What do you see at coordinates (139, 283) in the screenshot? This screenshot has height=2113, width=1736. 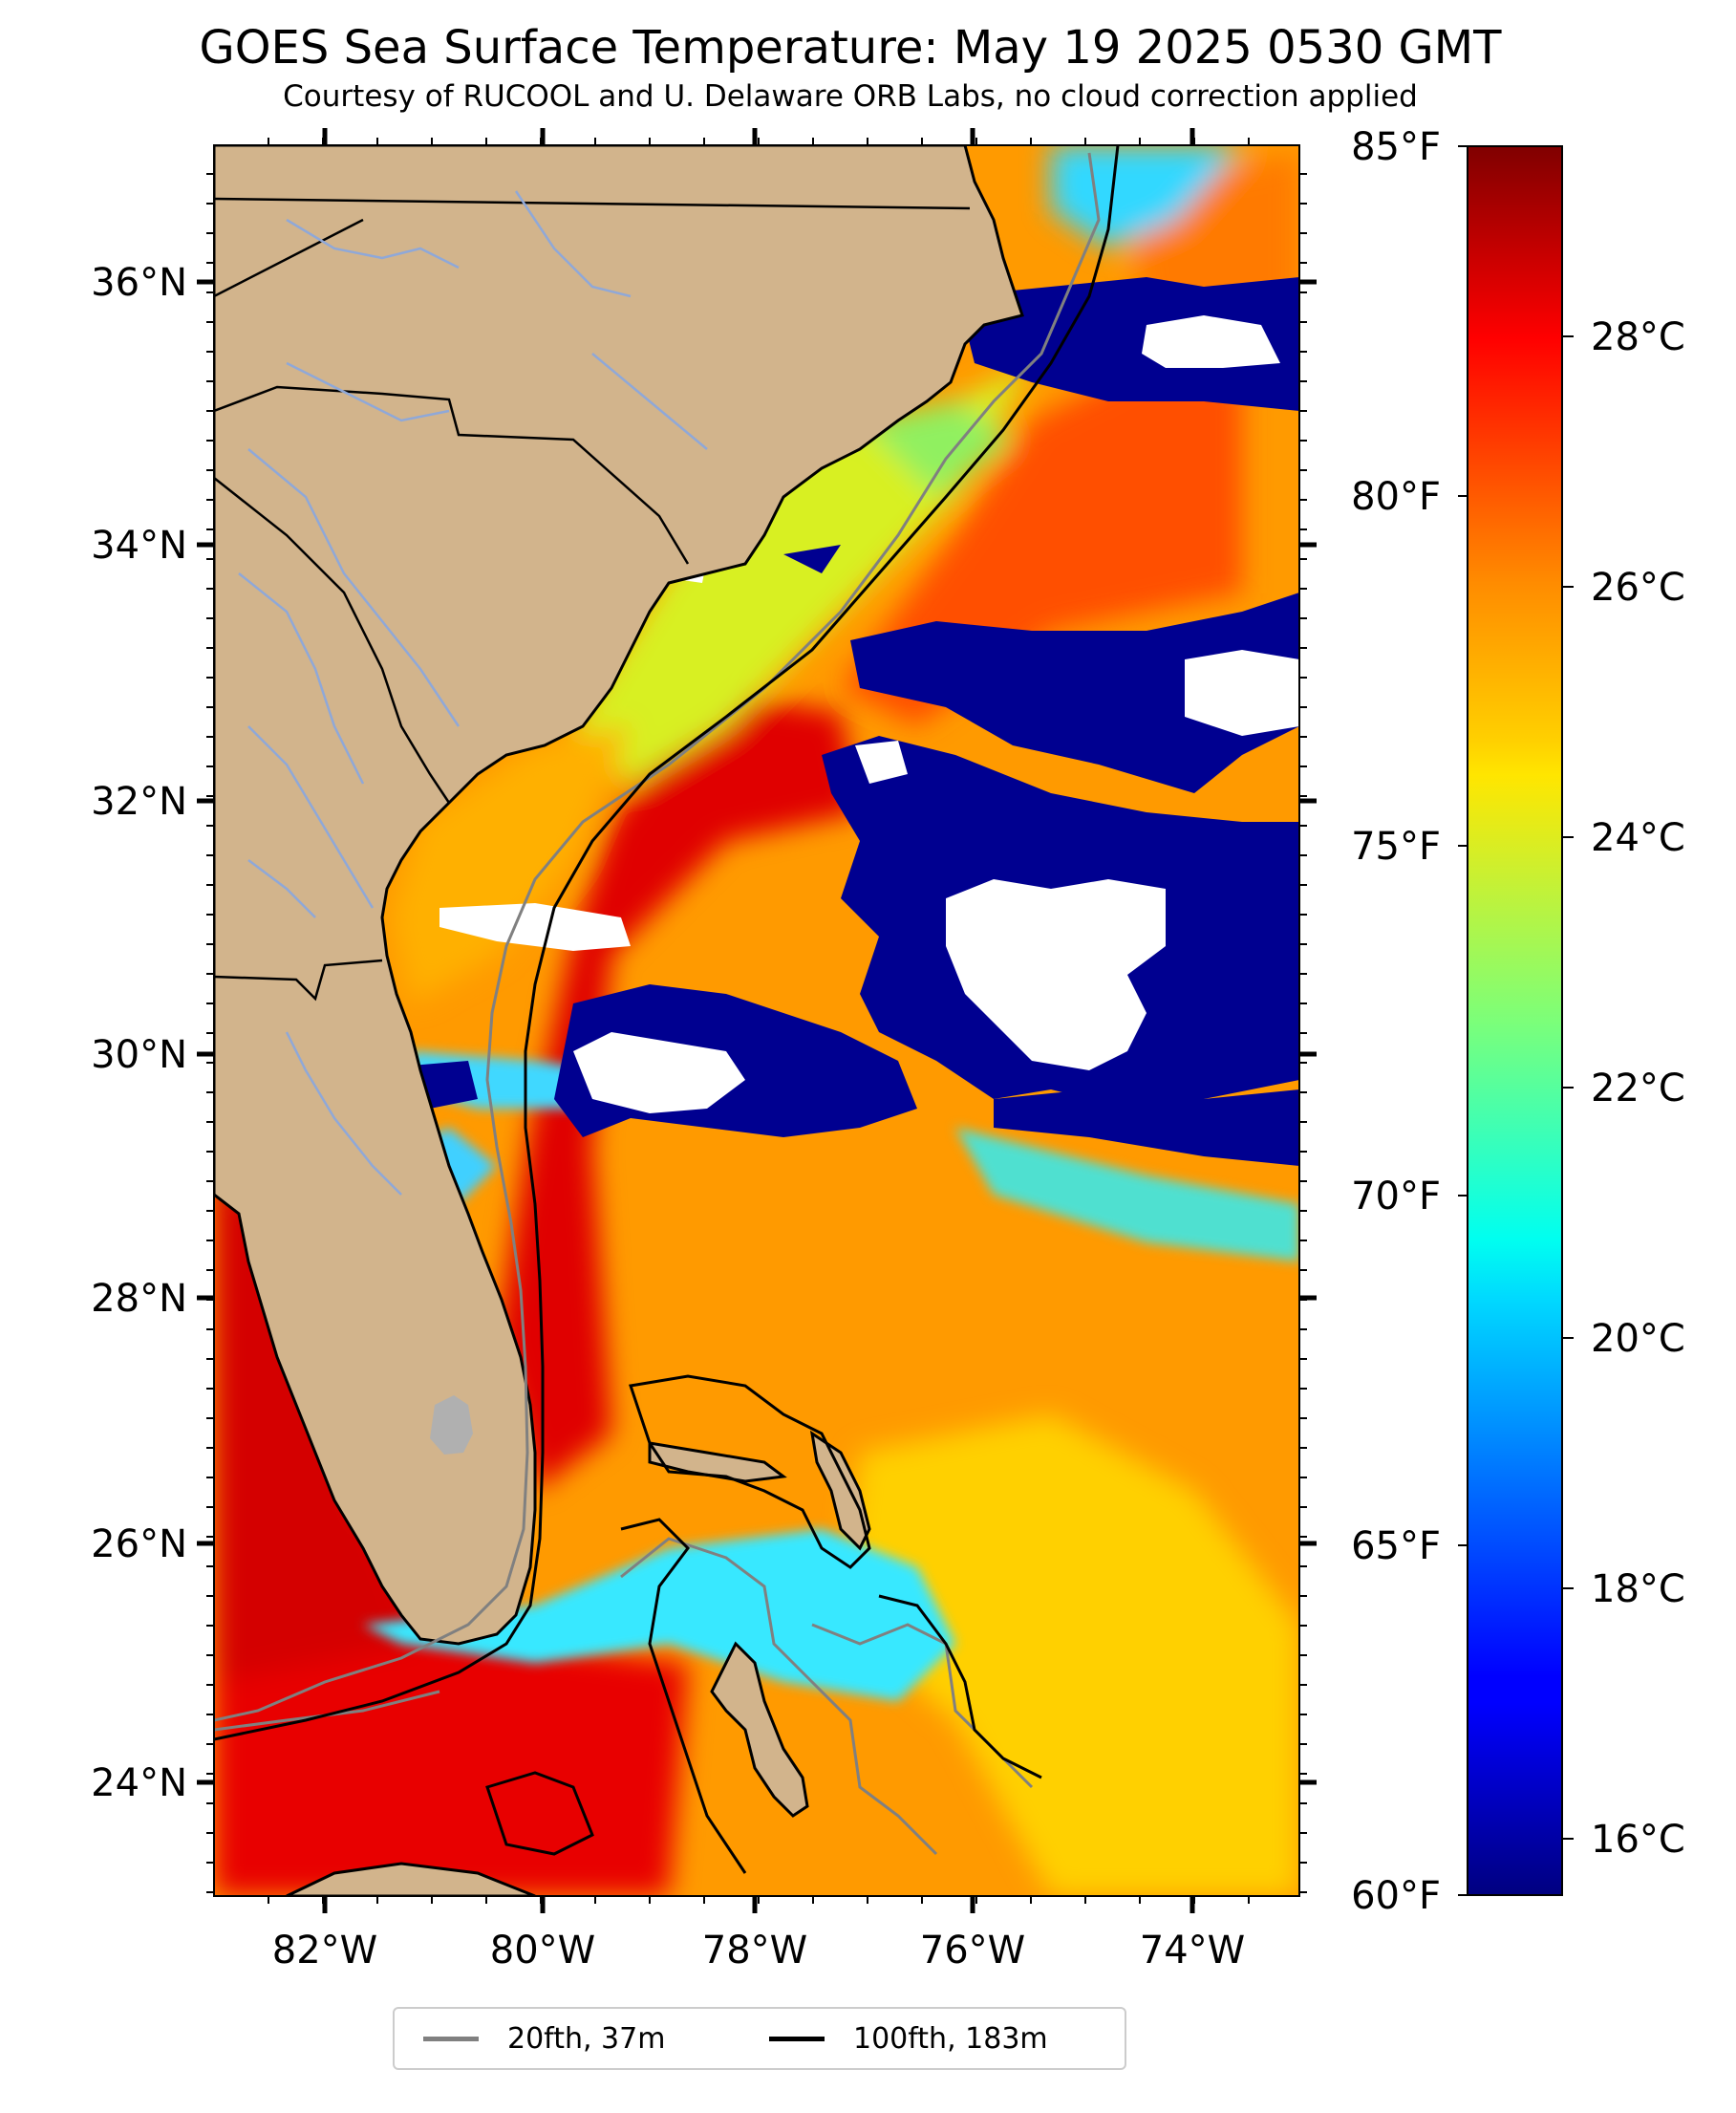 I see `lat-tick-label: 36°N` at bounding box center [139, 283].